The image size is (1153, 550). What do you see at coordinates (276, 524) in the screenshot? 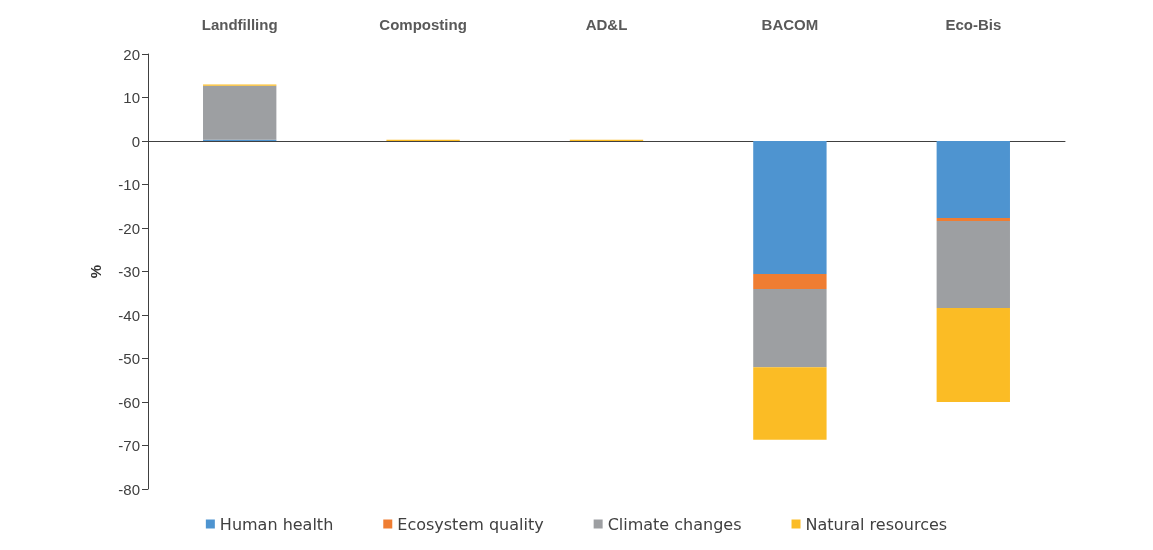
I see `legend-label: Human health` at bounding box center [276, 524].